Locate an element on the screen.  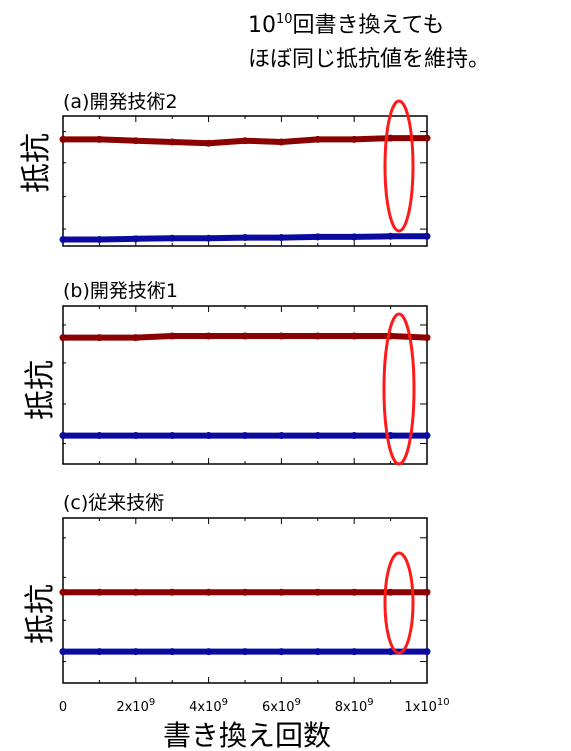
panel-a-plot is located at coordinates (245, 181).